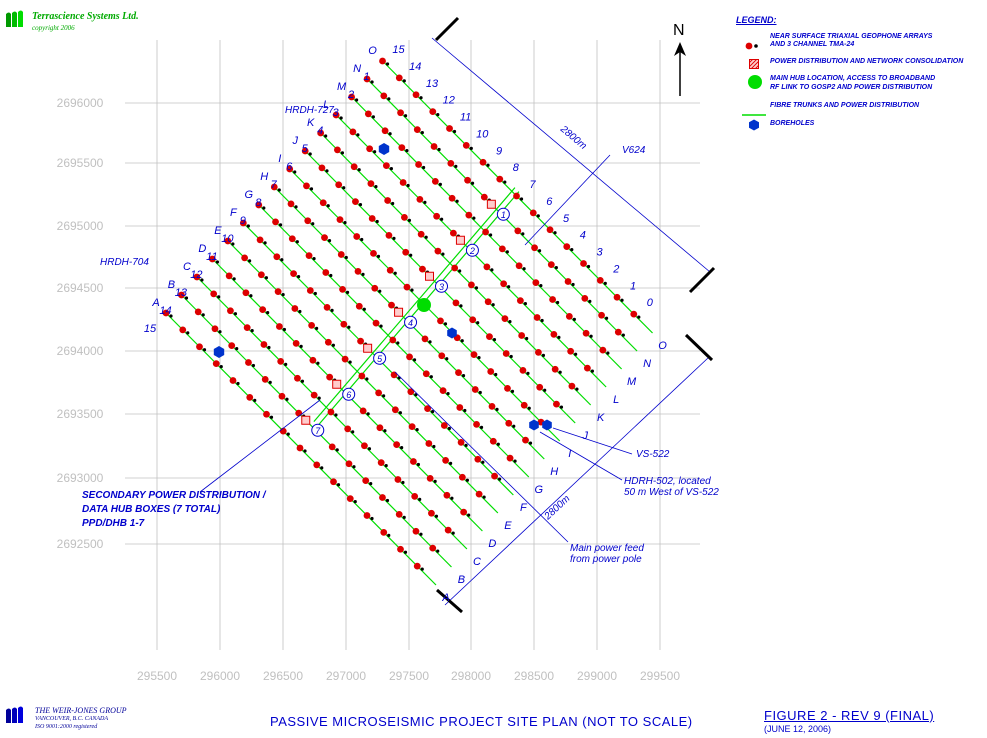  What do you see at coordinates (348, 395) in the screenshot?
I see `hub-number: 6` at bounding box center [348, 395].